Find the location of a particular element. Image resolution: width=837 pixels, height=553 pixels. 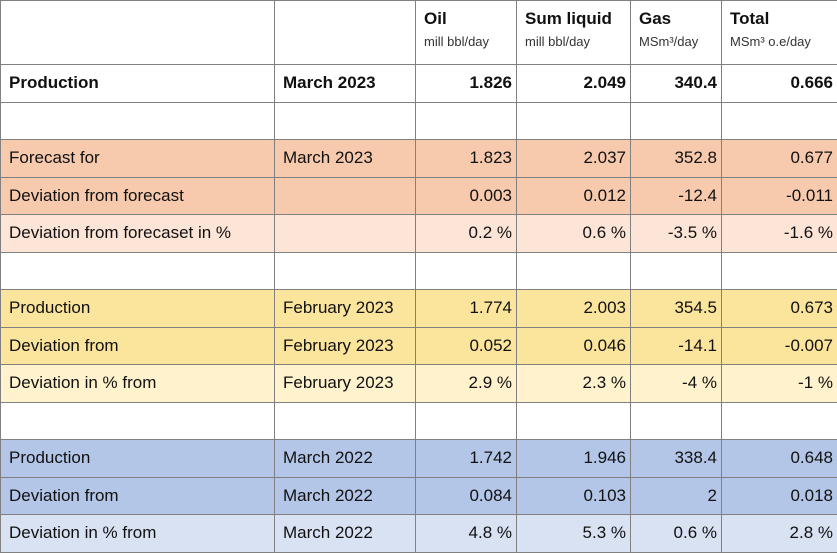

header-sum-liquid-name: Sum liquid is located at coordinates (574, 19).